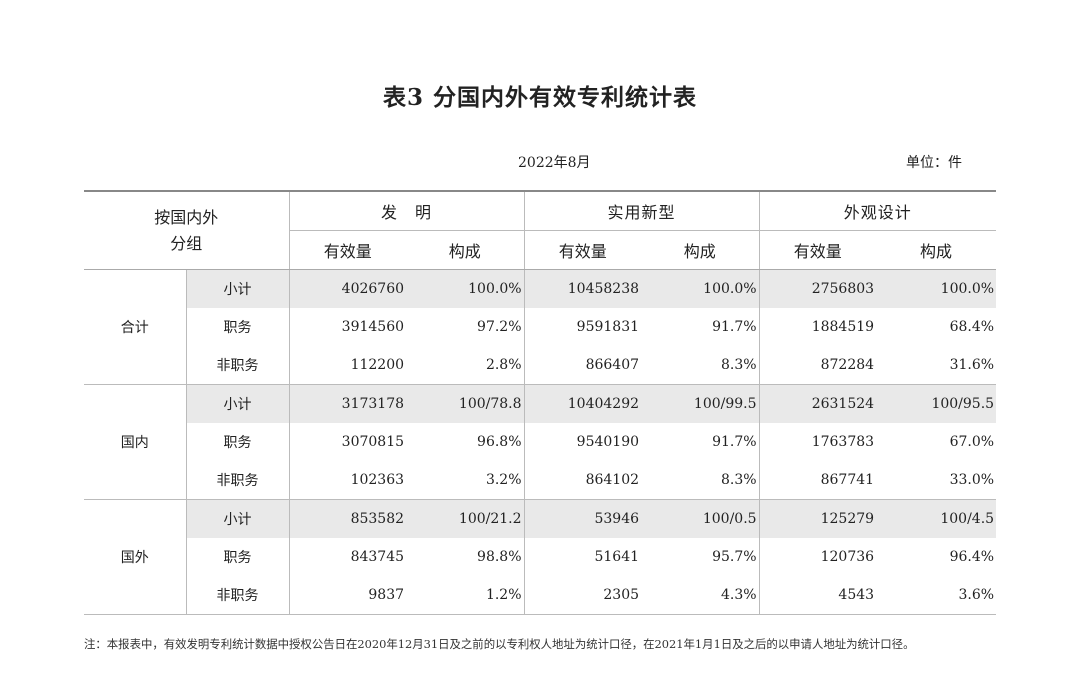 The width and height of the screenshot is (1080, 695). Describe the element at coordinates (377, 557) in the screenshot. I see `count-cell: 843745` at that location.